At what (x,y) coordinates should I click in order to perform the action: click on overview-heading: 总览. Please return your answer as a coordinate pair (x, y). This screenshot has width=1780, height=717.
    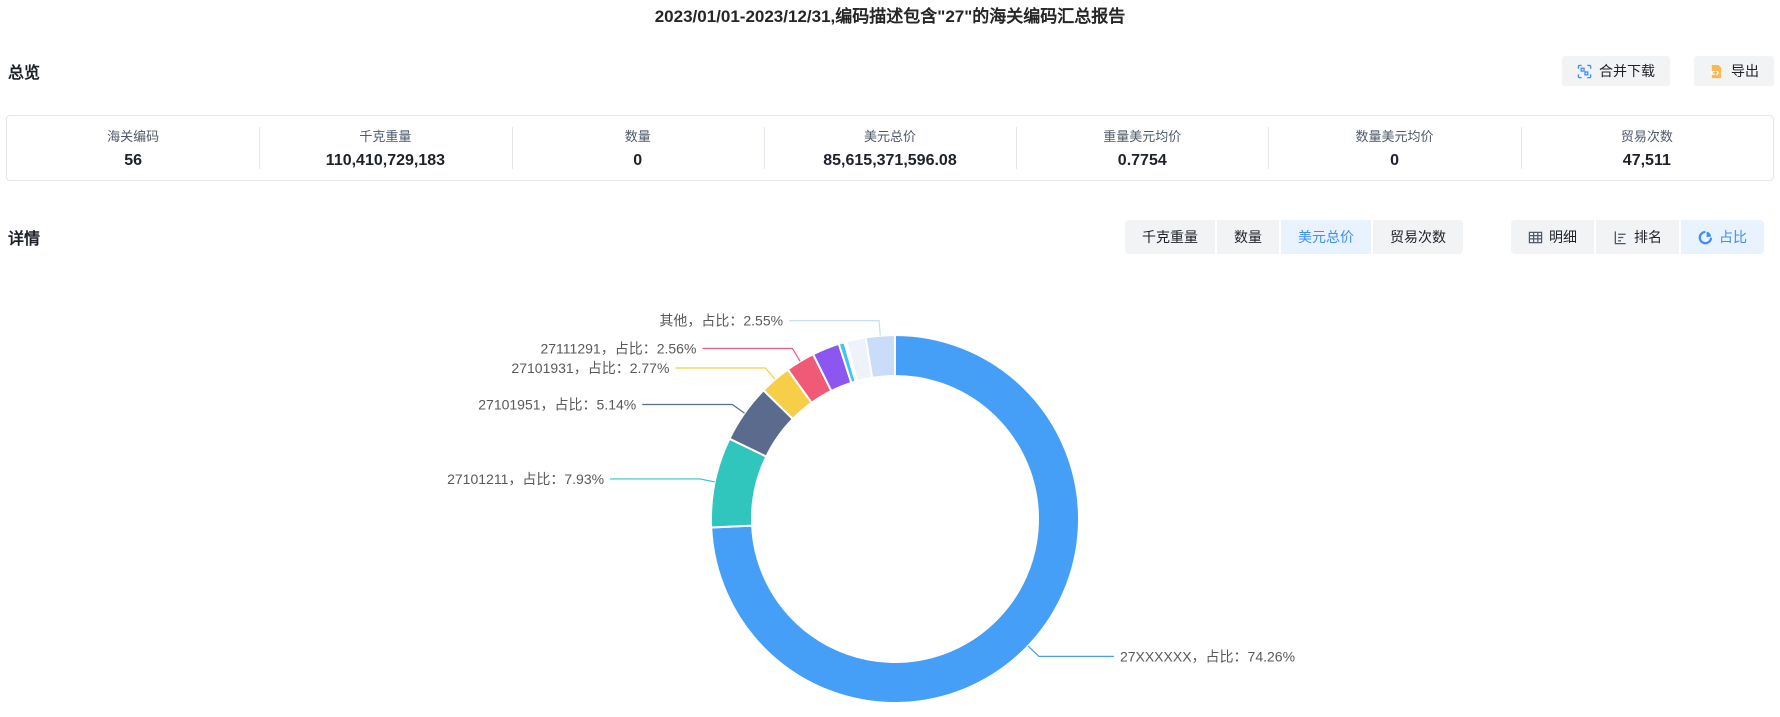
    Looking at the image, I should click on (24, 73).